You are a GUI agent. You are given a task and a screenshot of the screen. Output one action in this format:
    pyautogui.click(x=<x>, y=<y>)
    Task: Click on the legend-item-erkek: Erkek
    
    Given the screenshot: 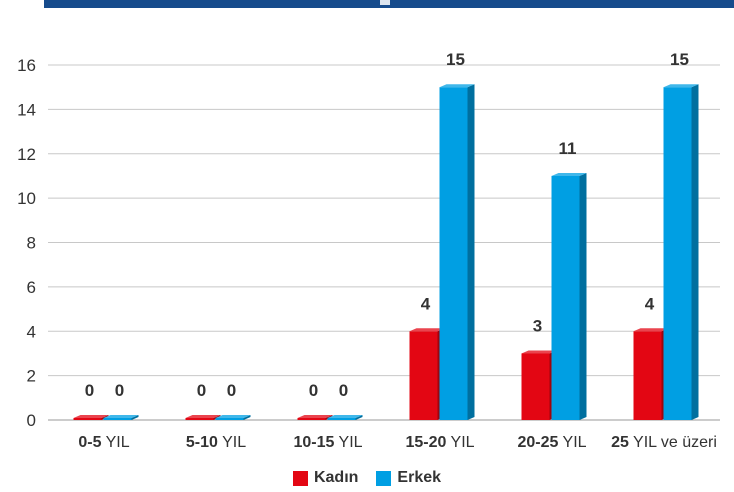 What is the action you would take?
    pyautogui.click(x=408, y=478)
    